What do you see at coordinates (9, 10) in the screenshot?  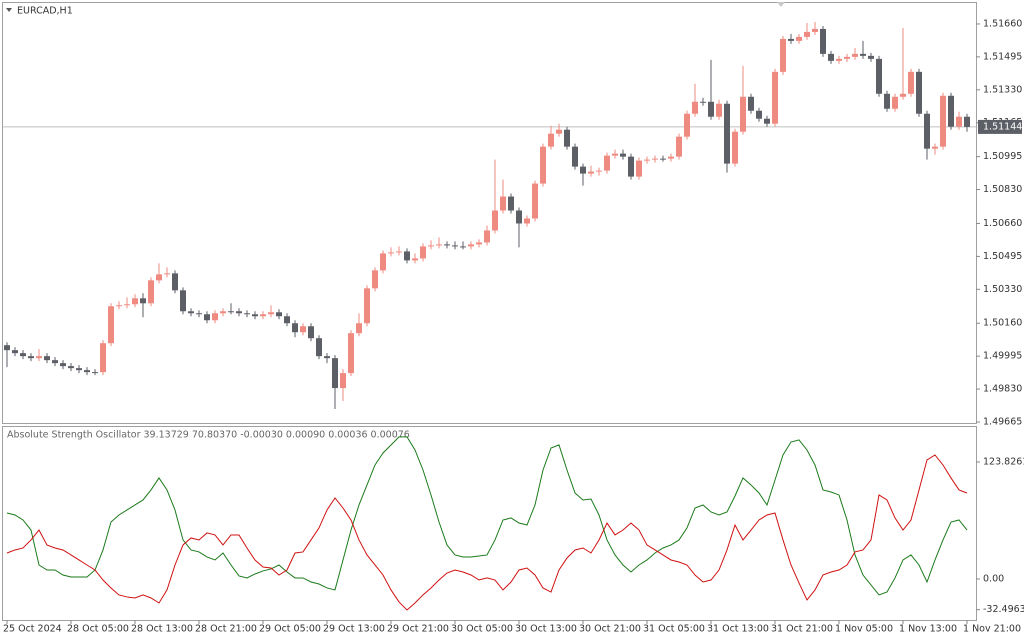 I see `symbol-menu-icon` at bounding box center [9, 10].